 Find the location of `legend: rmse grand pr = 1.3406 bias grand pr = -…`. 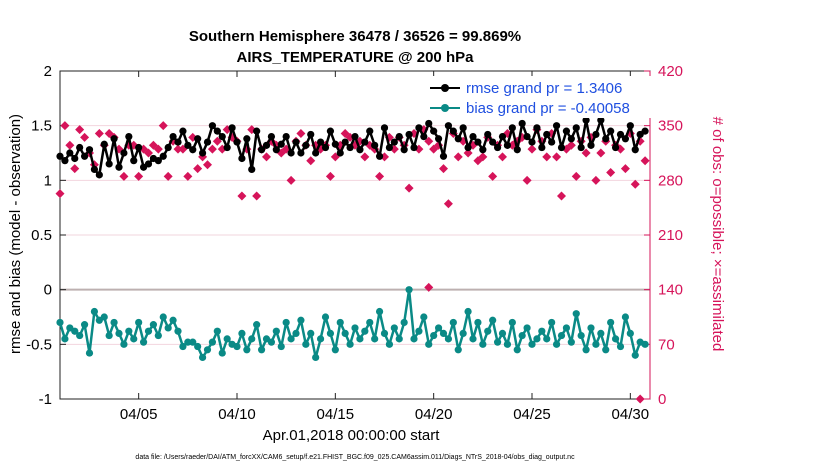

legend: rmse grand pr = 1.3406 bias grand pr = -… is located at coordinates (544, 97).